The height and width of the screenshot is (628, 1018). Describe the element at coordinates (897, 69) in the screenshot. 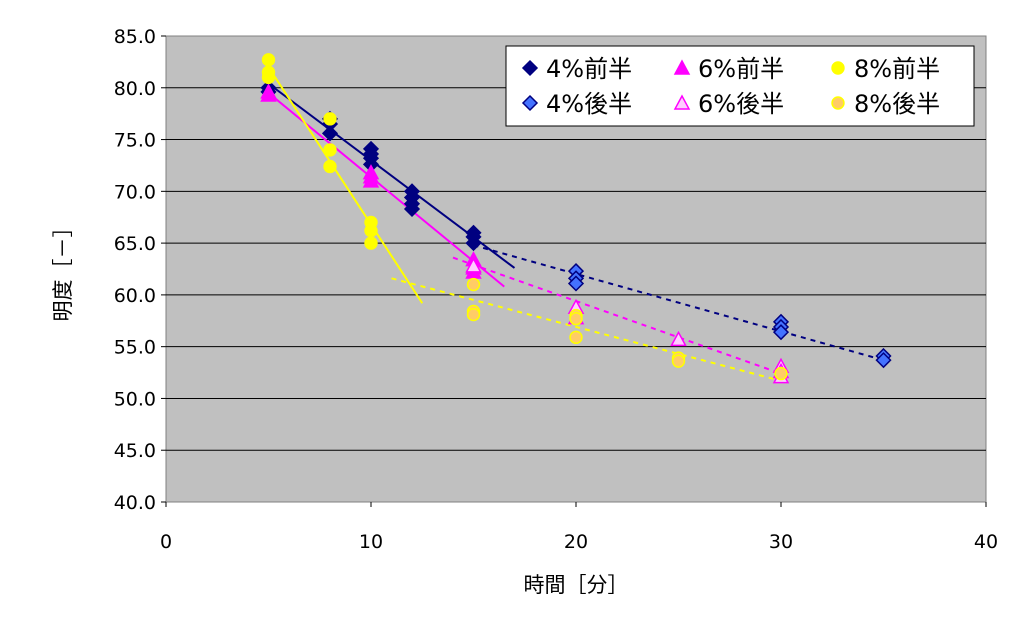

I see `legend-label: 8%前半` at that location.